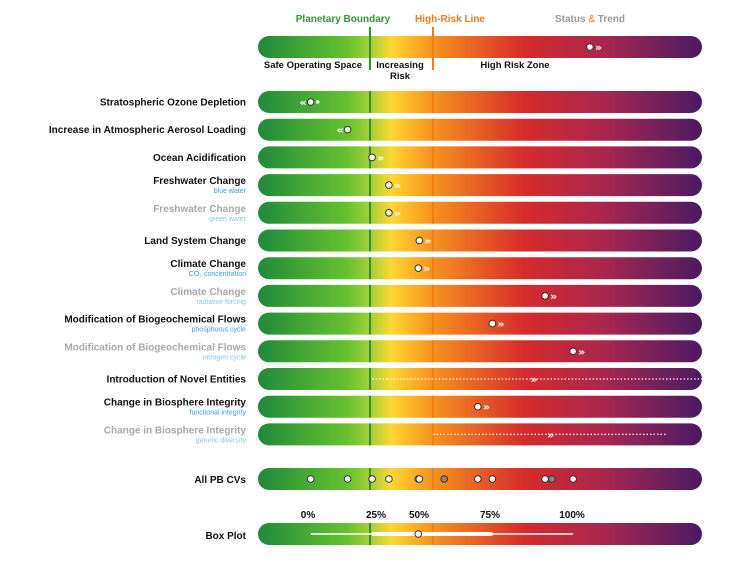 The image size is (755, 561). I want to click on high-risk-zone-label: High Risk Zone, so click(514, 65).